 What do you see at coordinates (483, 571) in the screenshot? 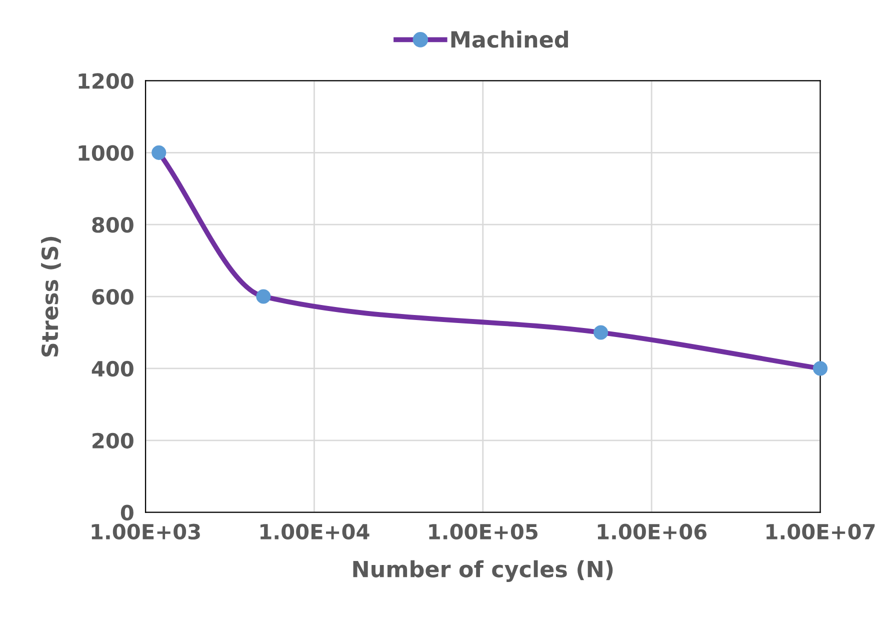
I see `x-axis-title: Number of cycles (N)` at bounding box center [483, 571].